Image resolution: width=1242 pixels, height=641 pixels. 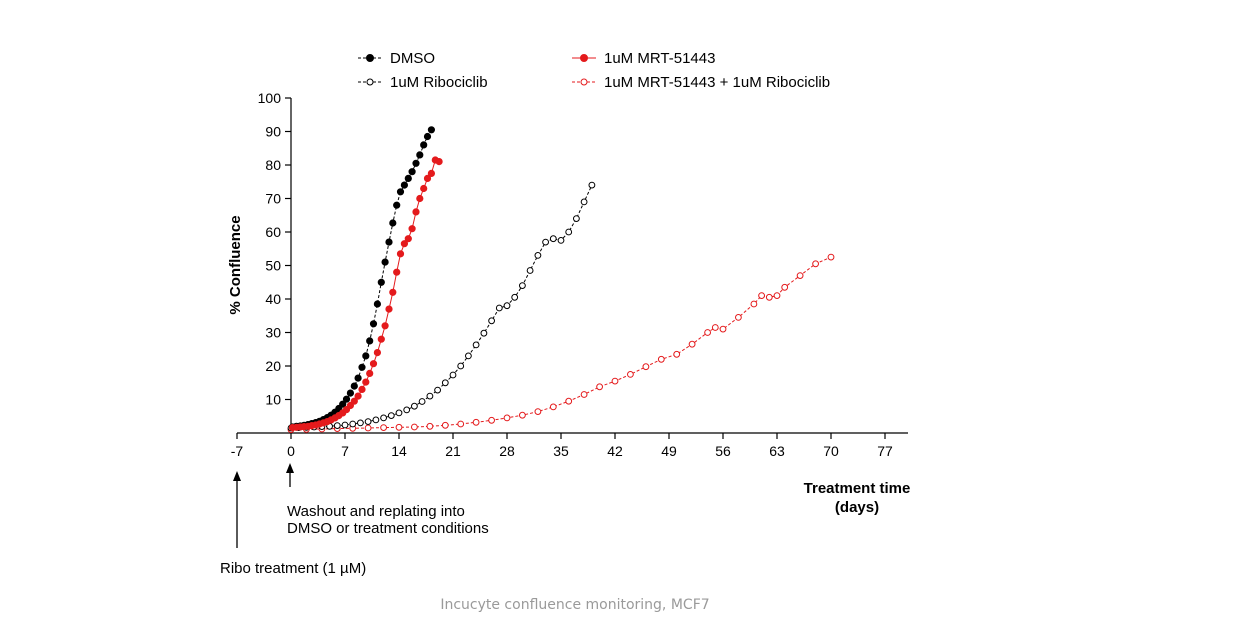 What do you see at coordinates (376, 511) in the screenshot?
I see `washout-label-line1: Washout and replating into` at bounding box center [376, 511].